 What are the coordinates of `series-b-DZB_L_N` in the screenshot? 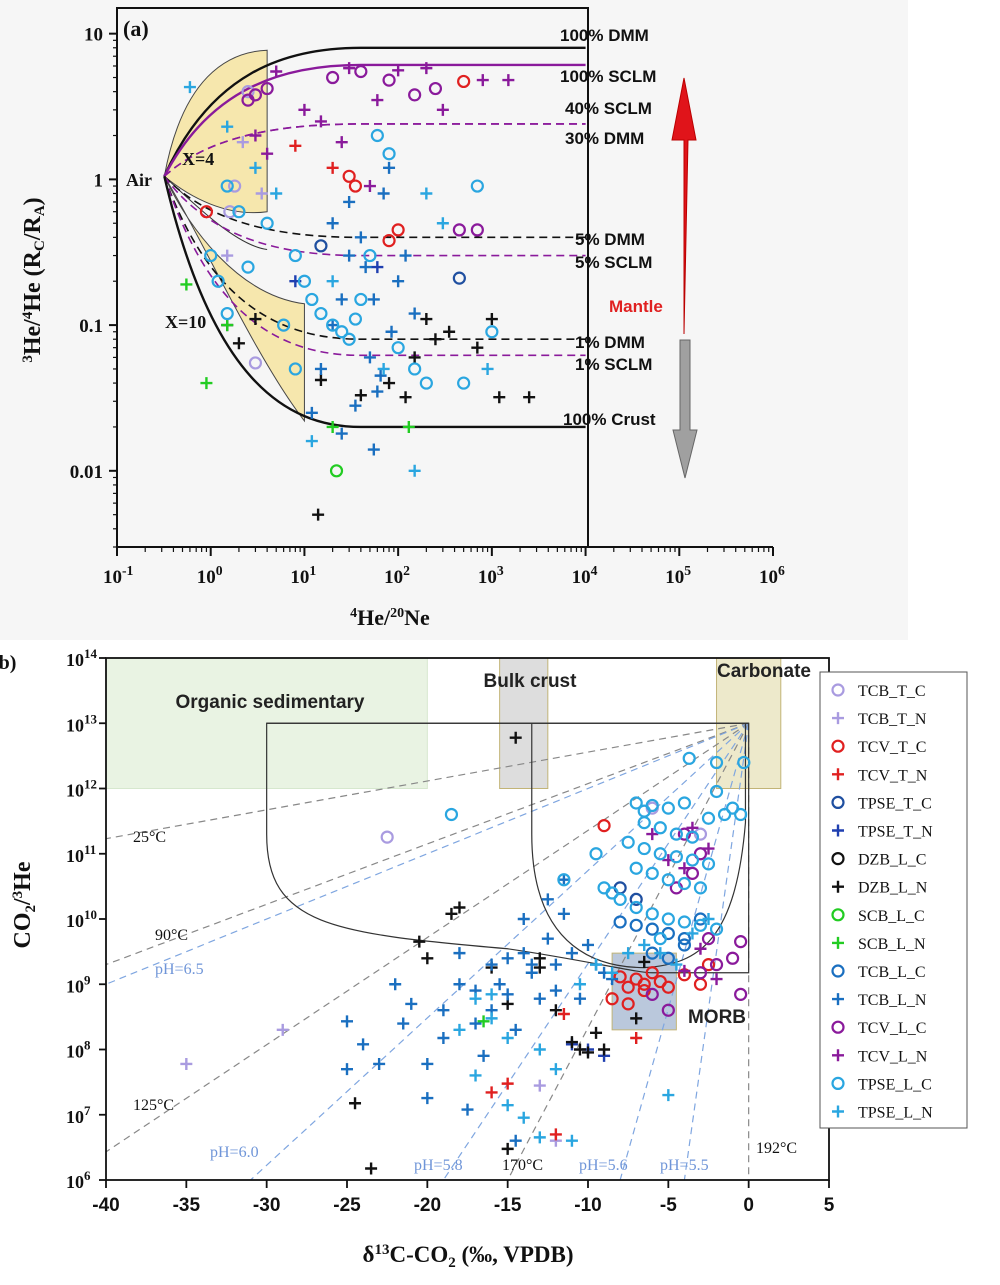 It's located at (500, 953).